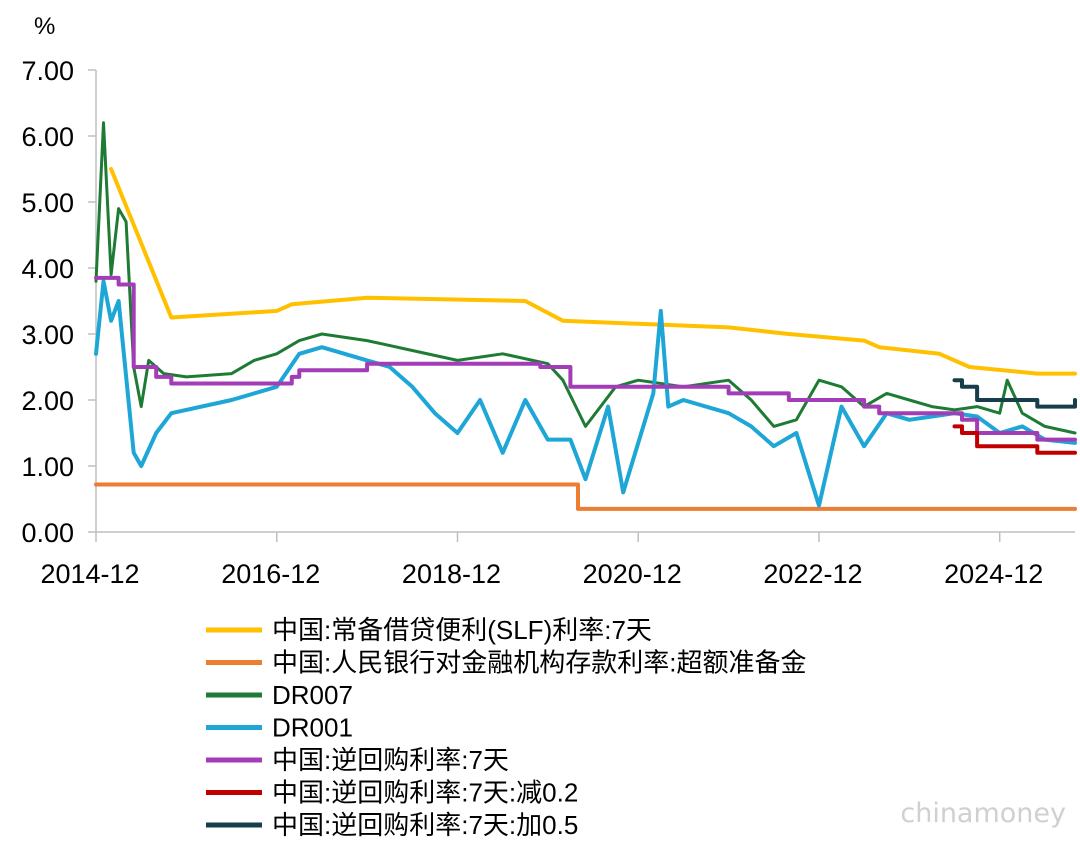 The height and width of the screenshot is (842, 1080). Describe the element at coordinates (270, 574) in the screenshot. I see `x-tick-label: 2016-12` at that location.